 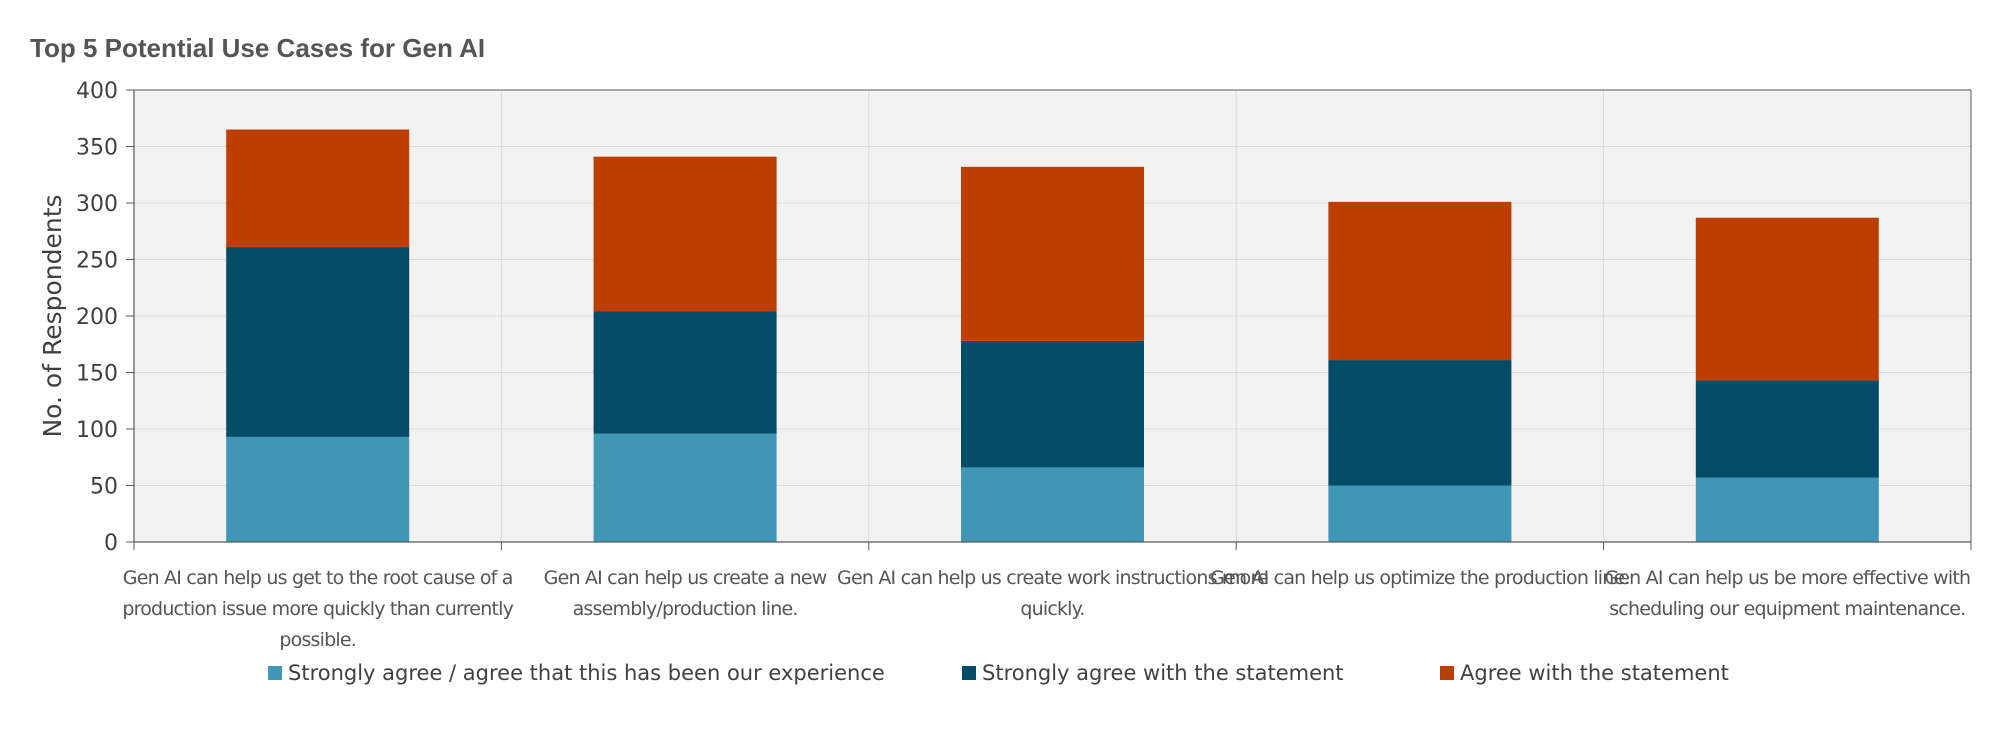 What do you see at coordinates (1052, 609) in the screenshot?
I see `x-tick-label-line: quickly.` at bounding box center [1052, 609].